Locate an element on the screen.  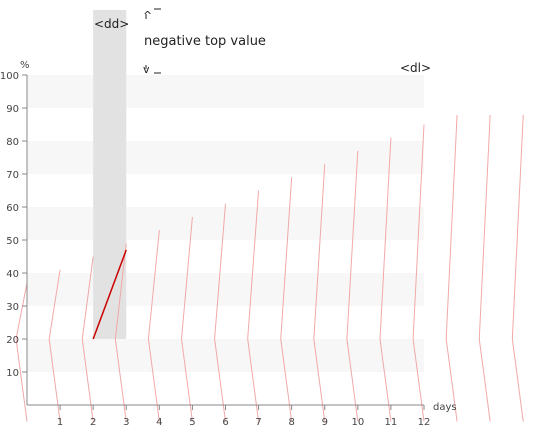
series-lines is located at coordinates (109, 294).